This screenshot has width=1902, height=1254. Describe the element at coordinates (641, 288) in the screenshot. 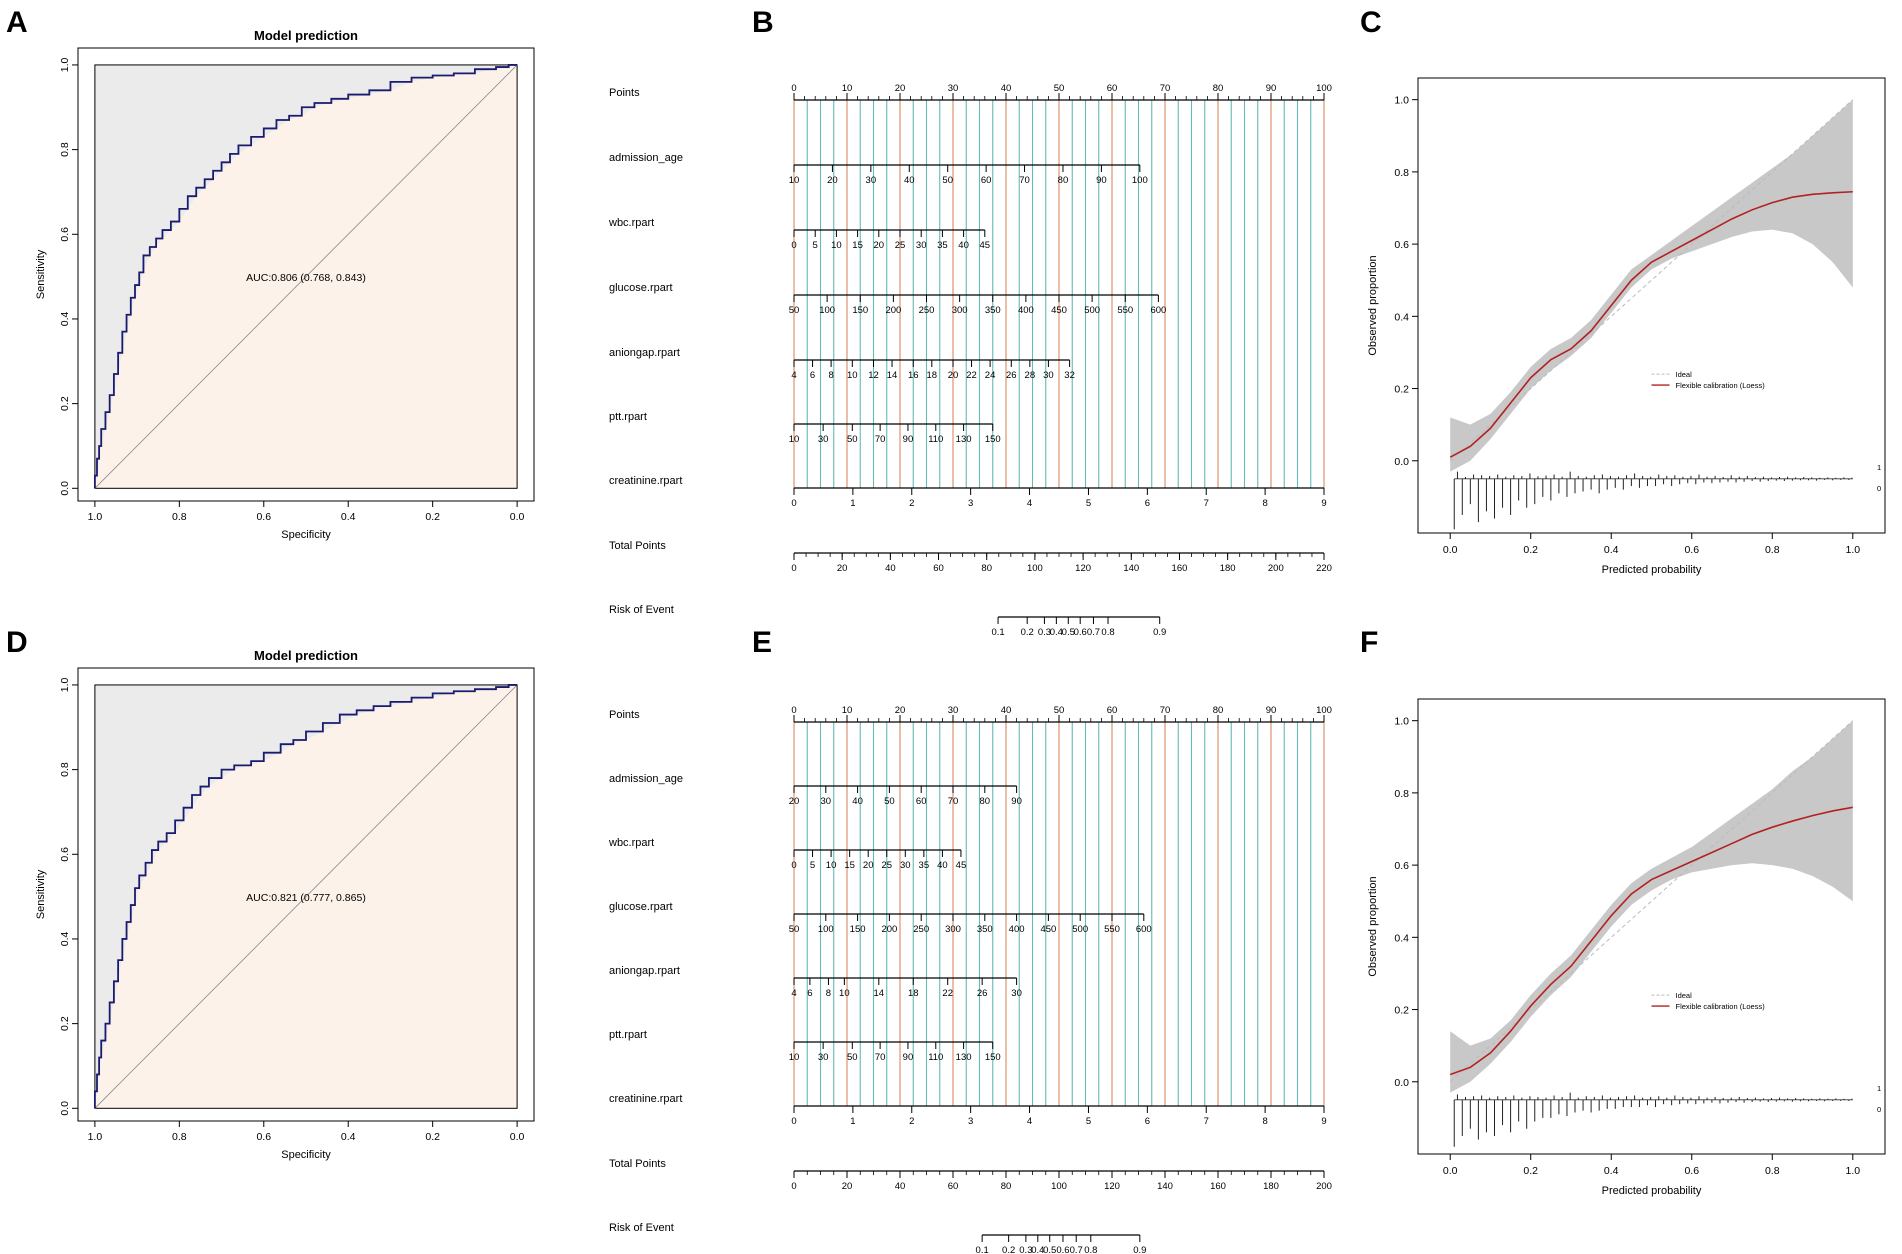

I see `row-label: glucose.rpart` at that location.